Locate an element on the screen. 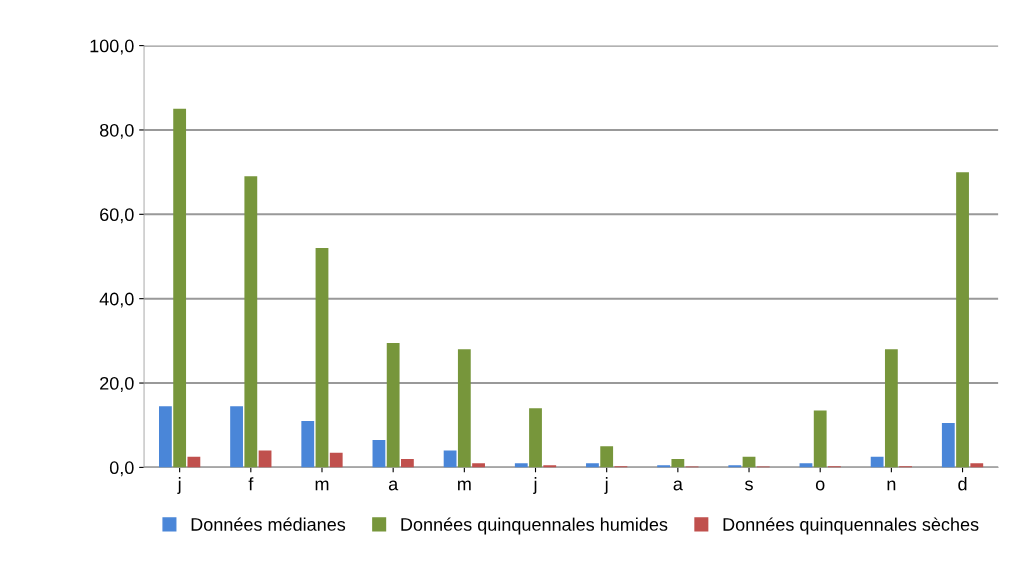 The image size is (1029, 570). x-tick-label: d is located at coordinates (962, 484).